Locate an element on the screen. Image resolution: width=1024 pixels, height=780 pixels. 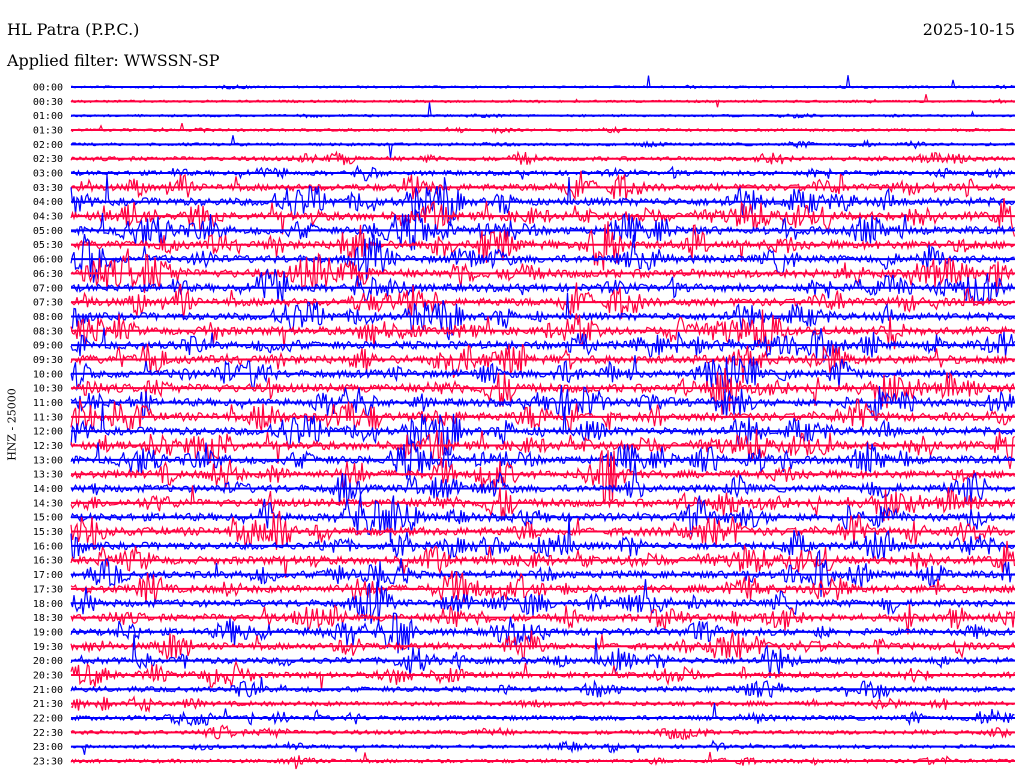
row-time-label: 23:00 is located at coordinates (48, 747).